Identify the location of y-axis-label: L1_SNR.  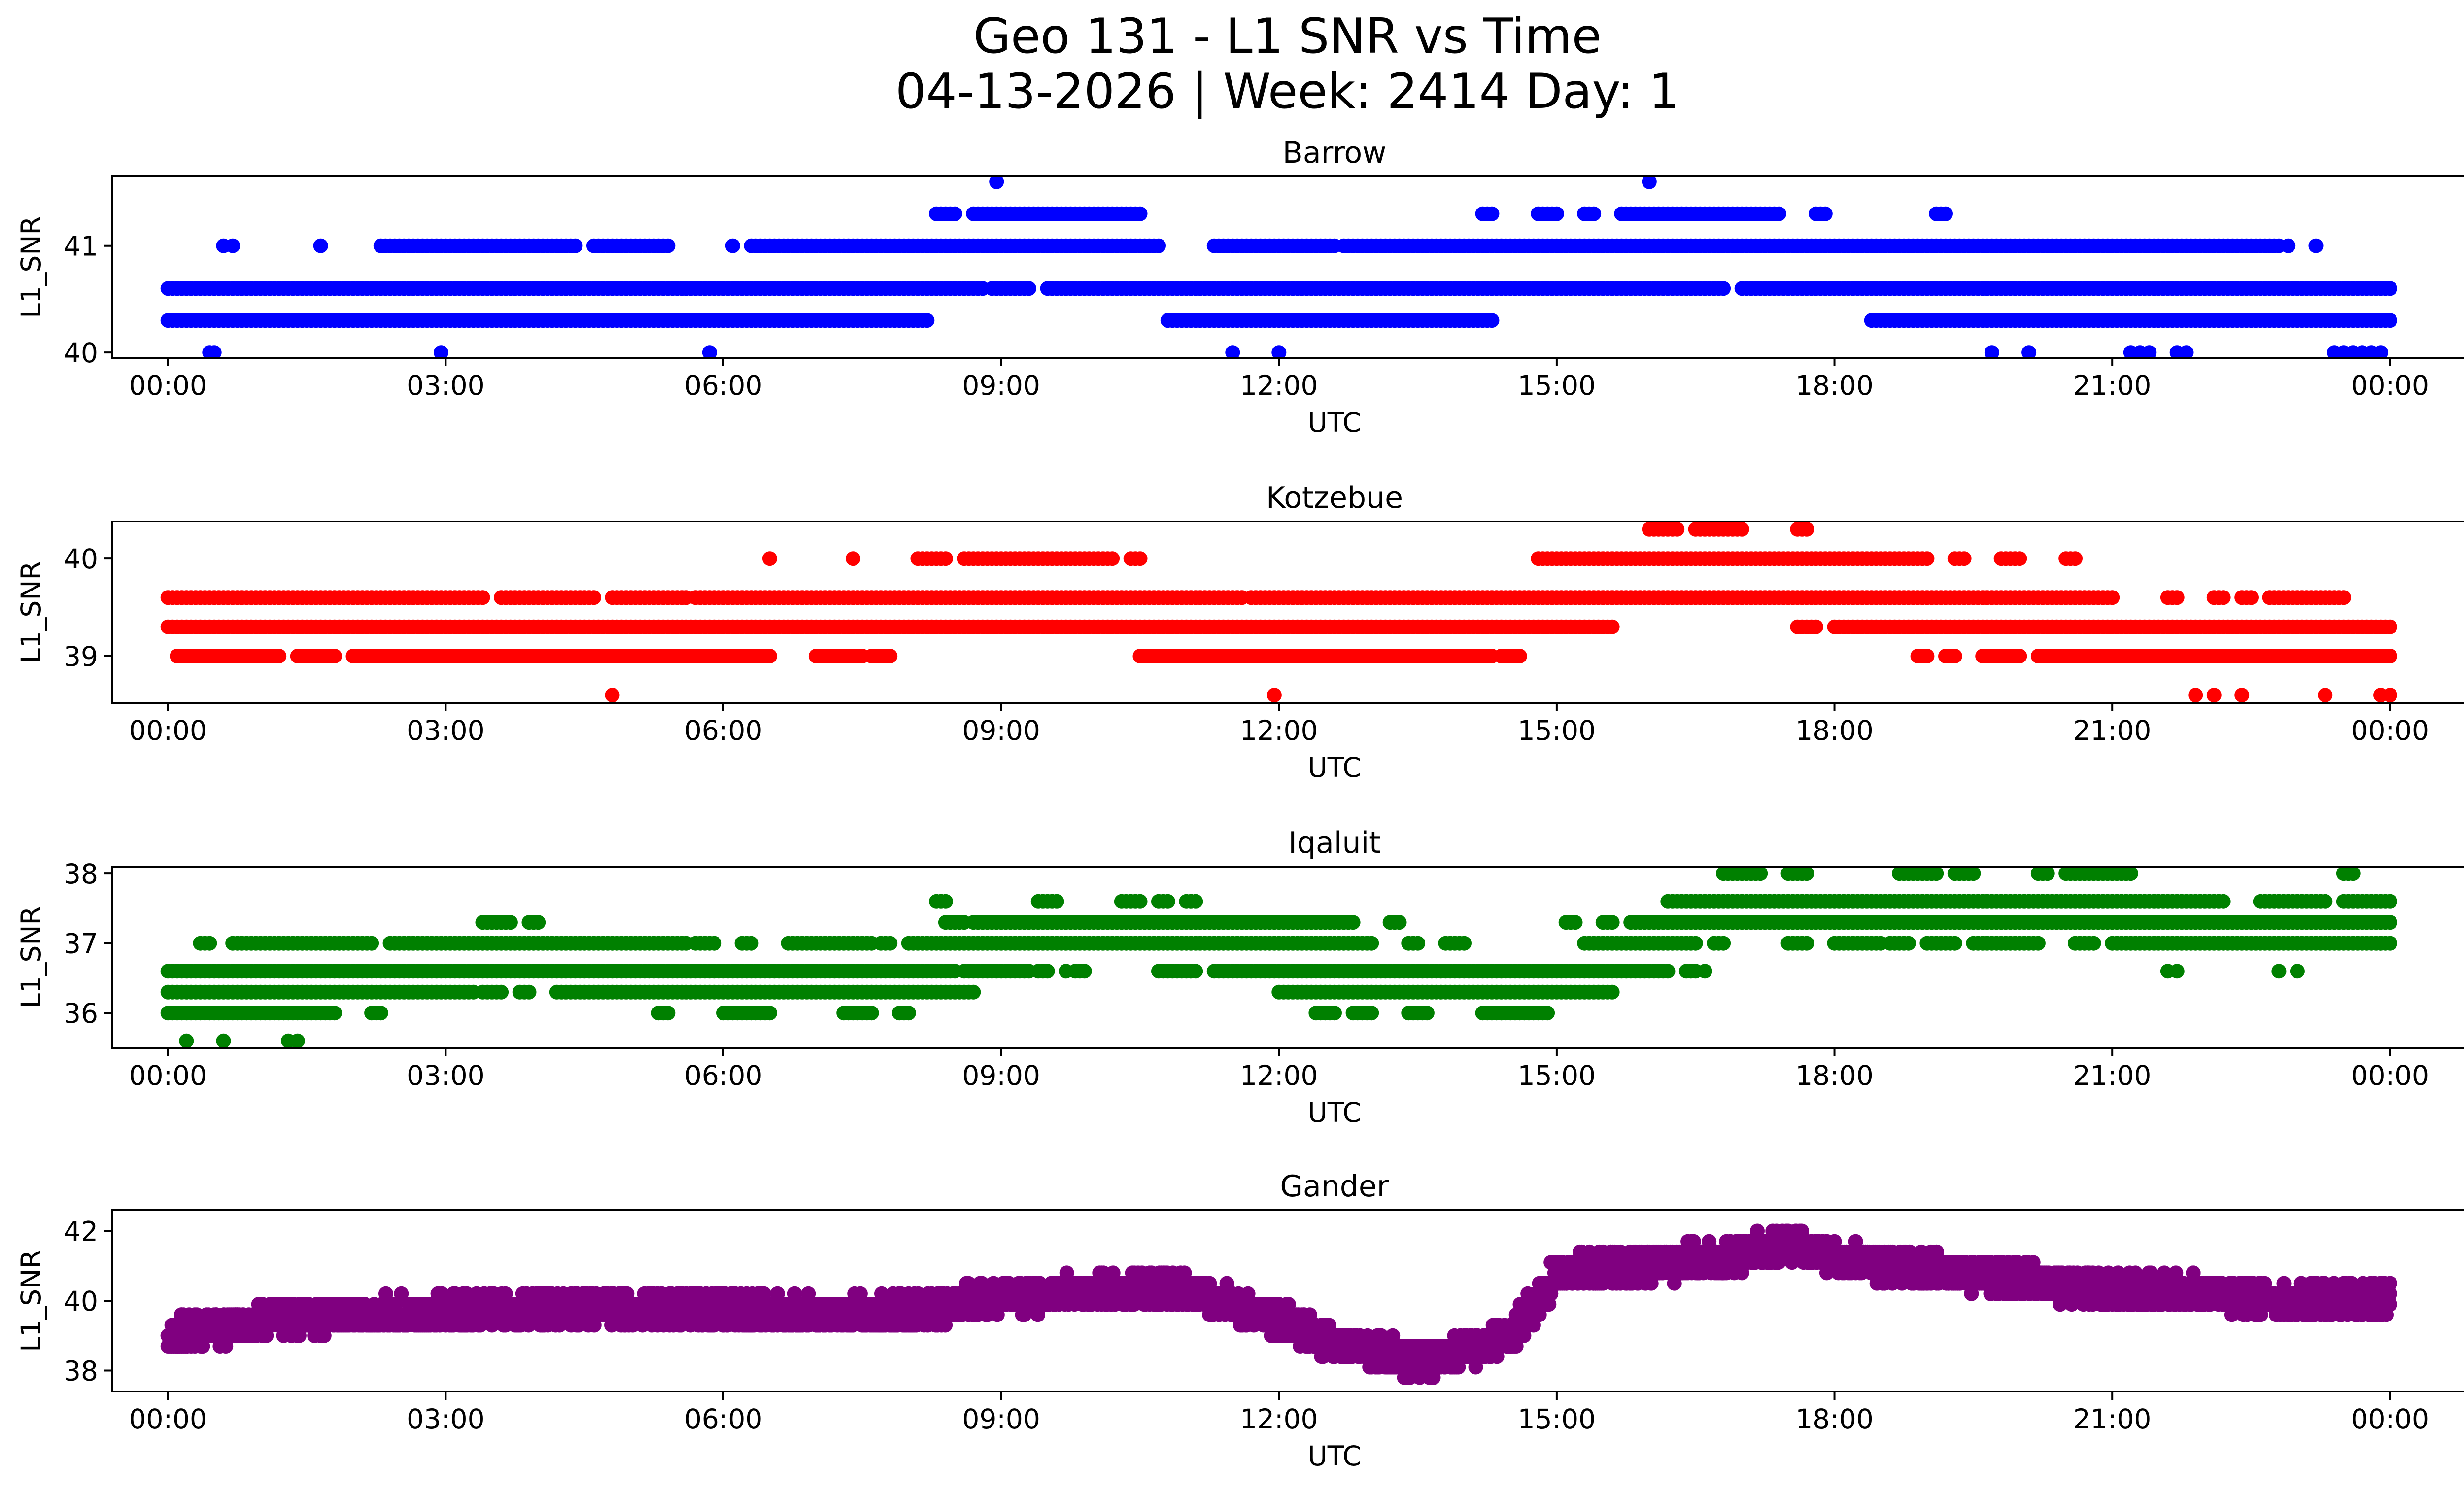
(31, 267).